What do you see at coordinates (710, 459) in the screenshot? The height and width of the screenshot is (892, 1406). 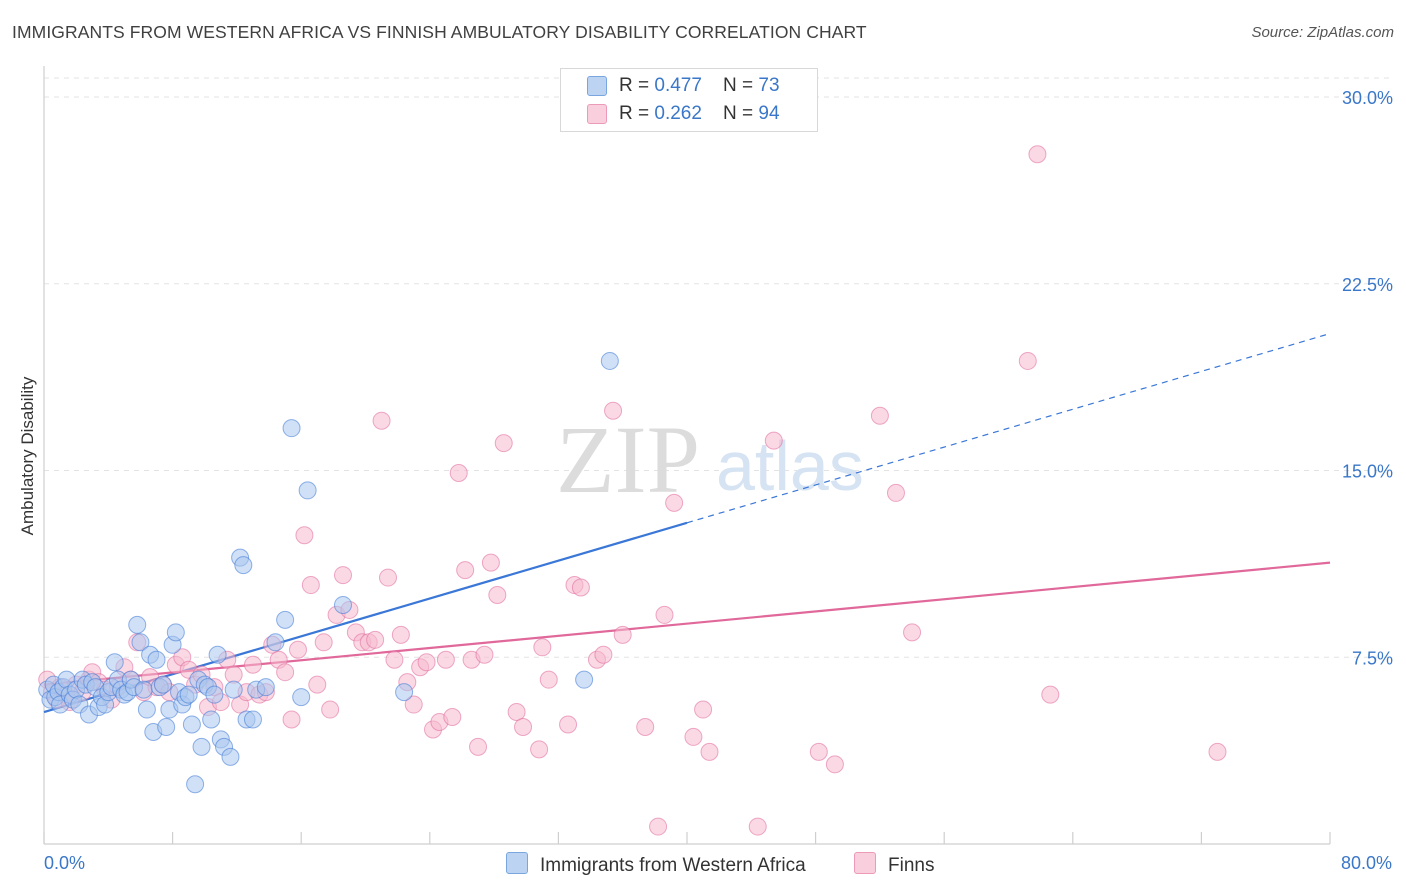 I see `watermark: ZIP atlas` at bounding box center [710, 459].